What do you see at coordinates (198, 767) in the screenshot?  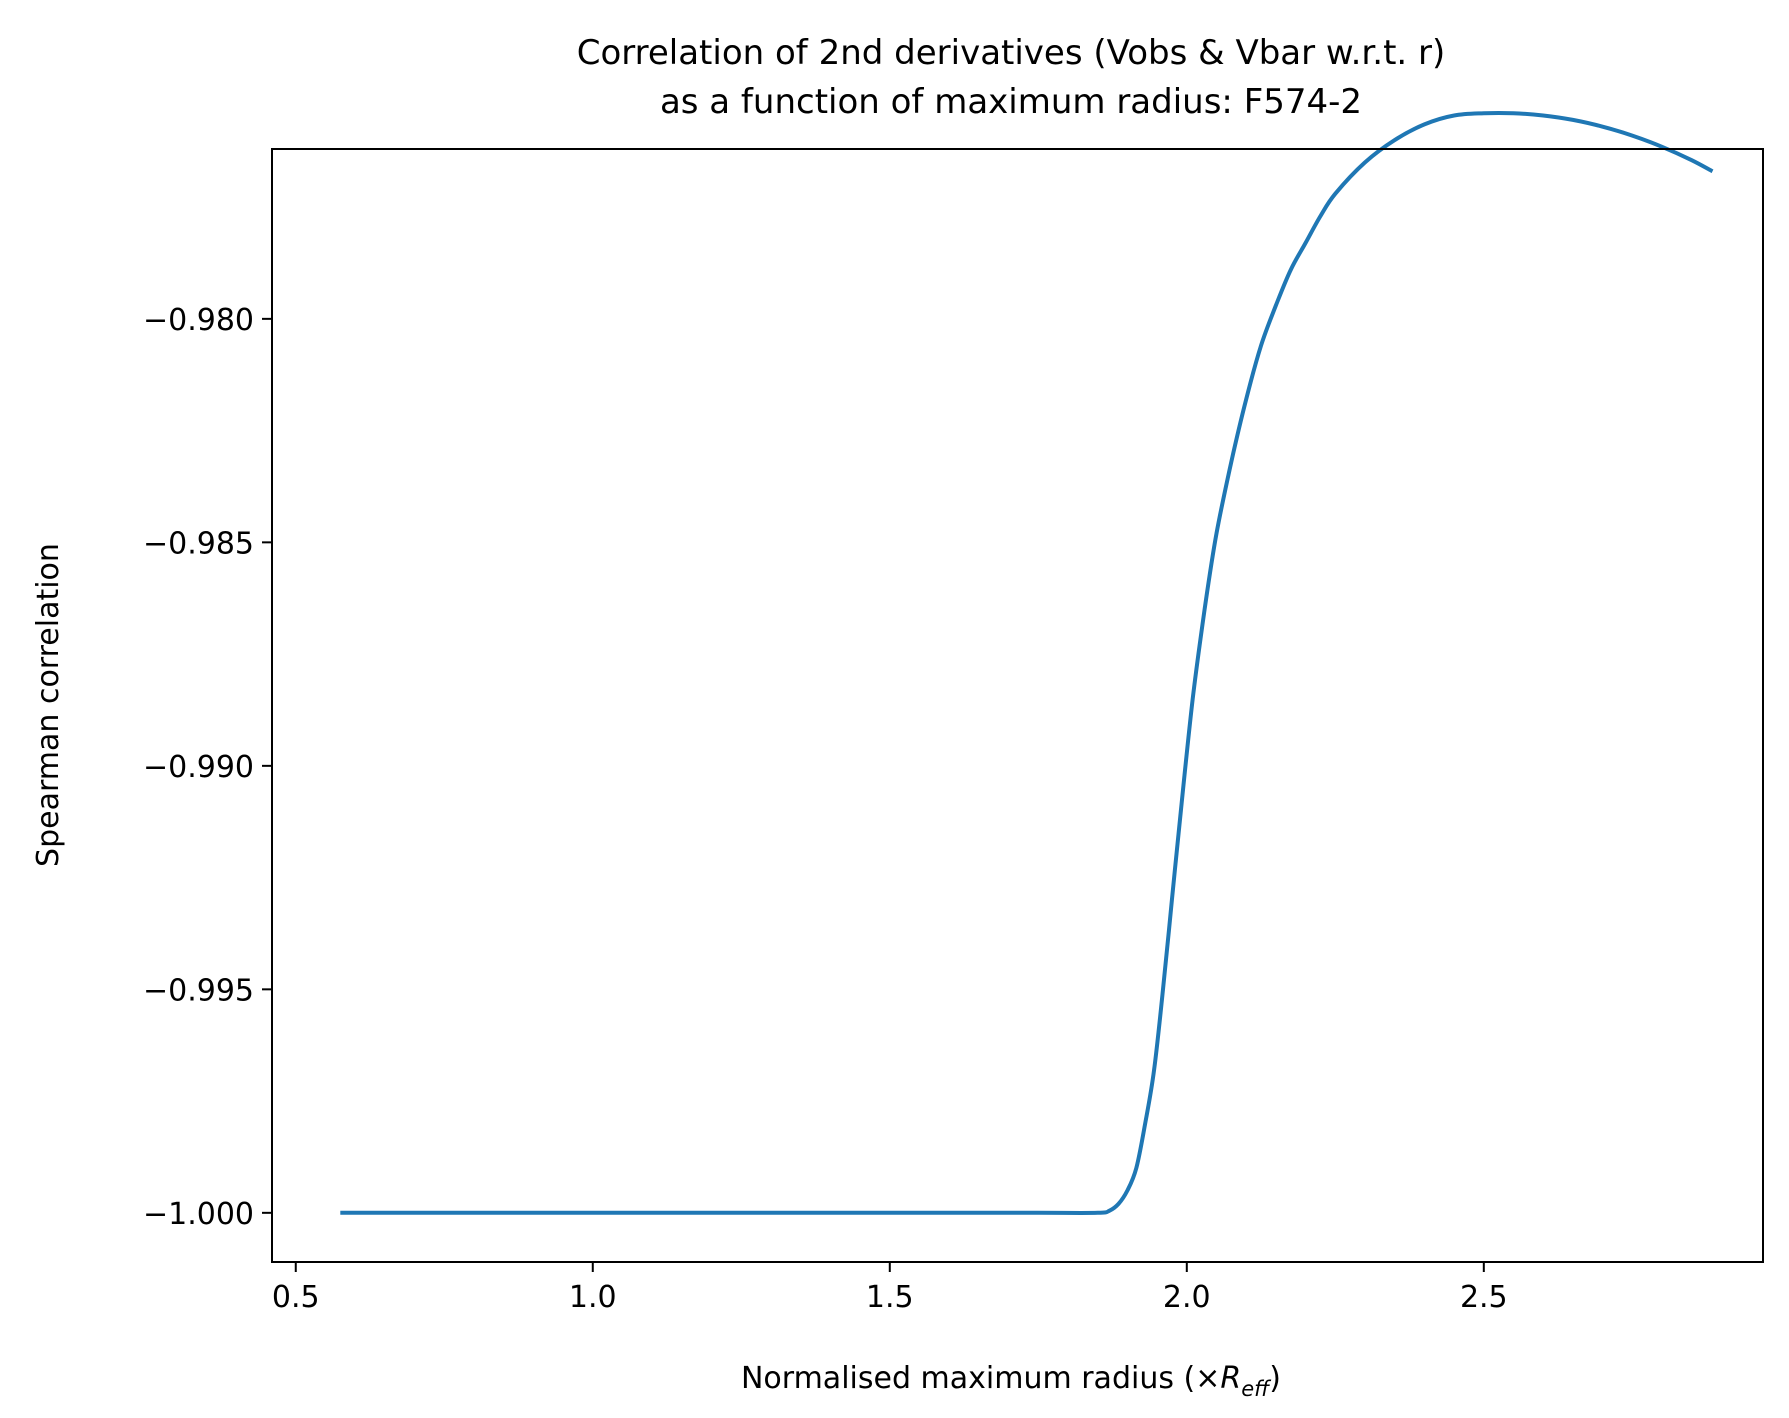 I see `y-tick-label: −0.990` at bounding box center [198, 767].